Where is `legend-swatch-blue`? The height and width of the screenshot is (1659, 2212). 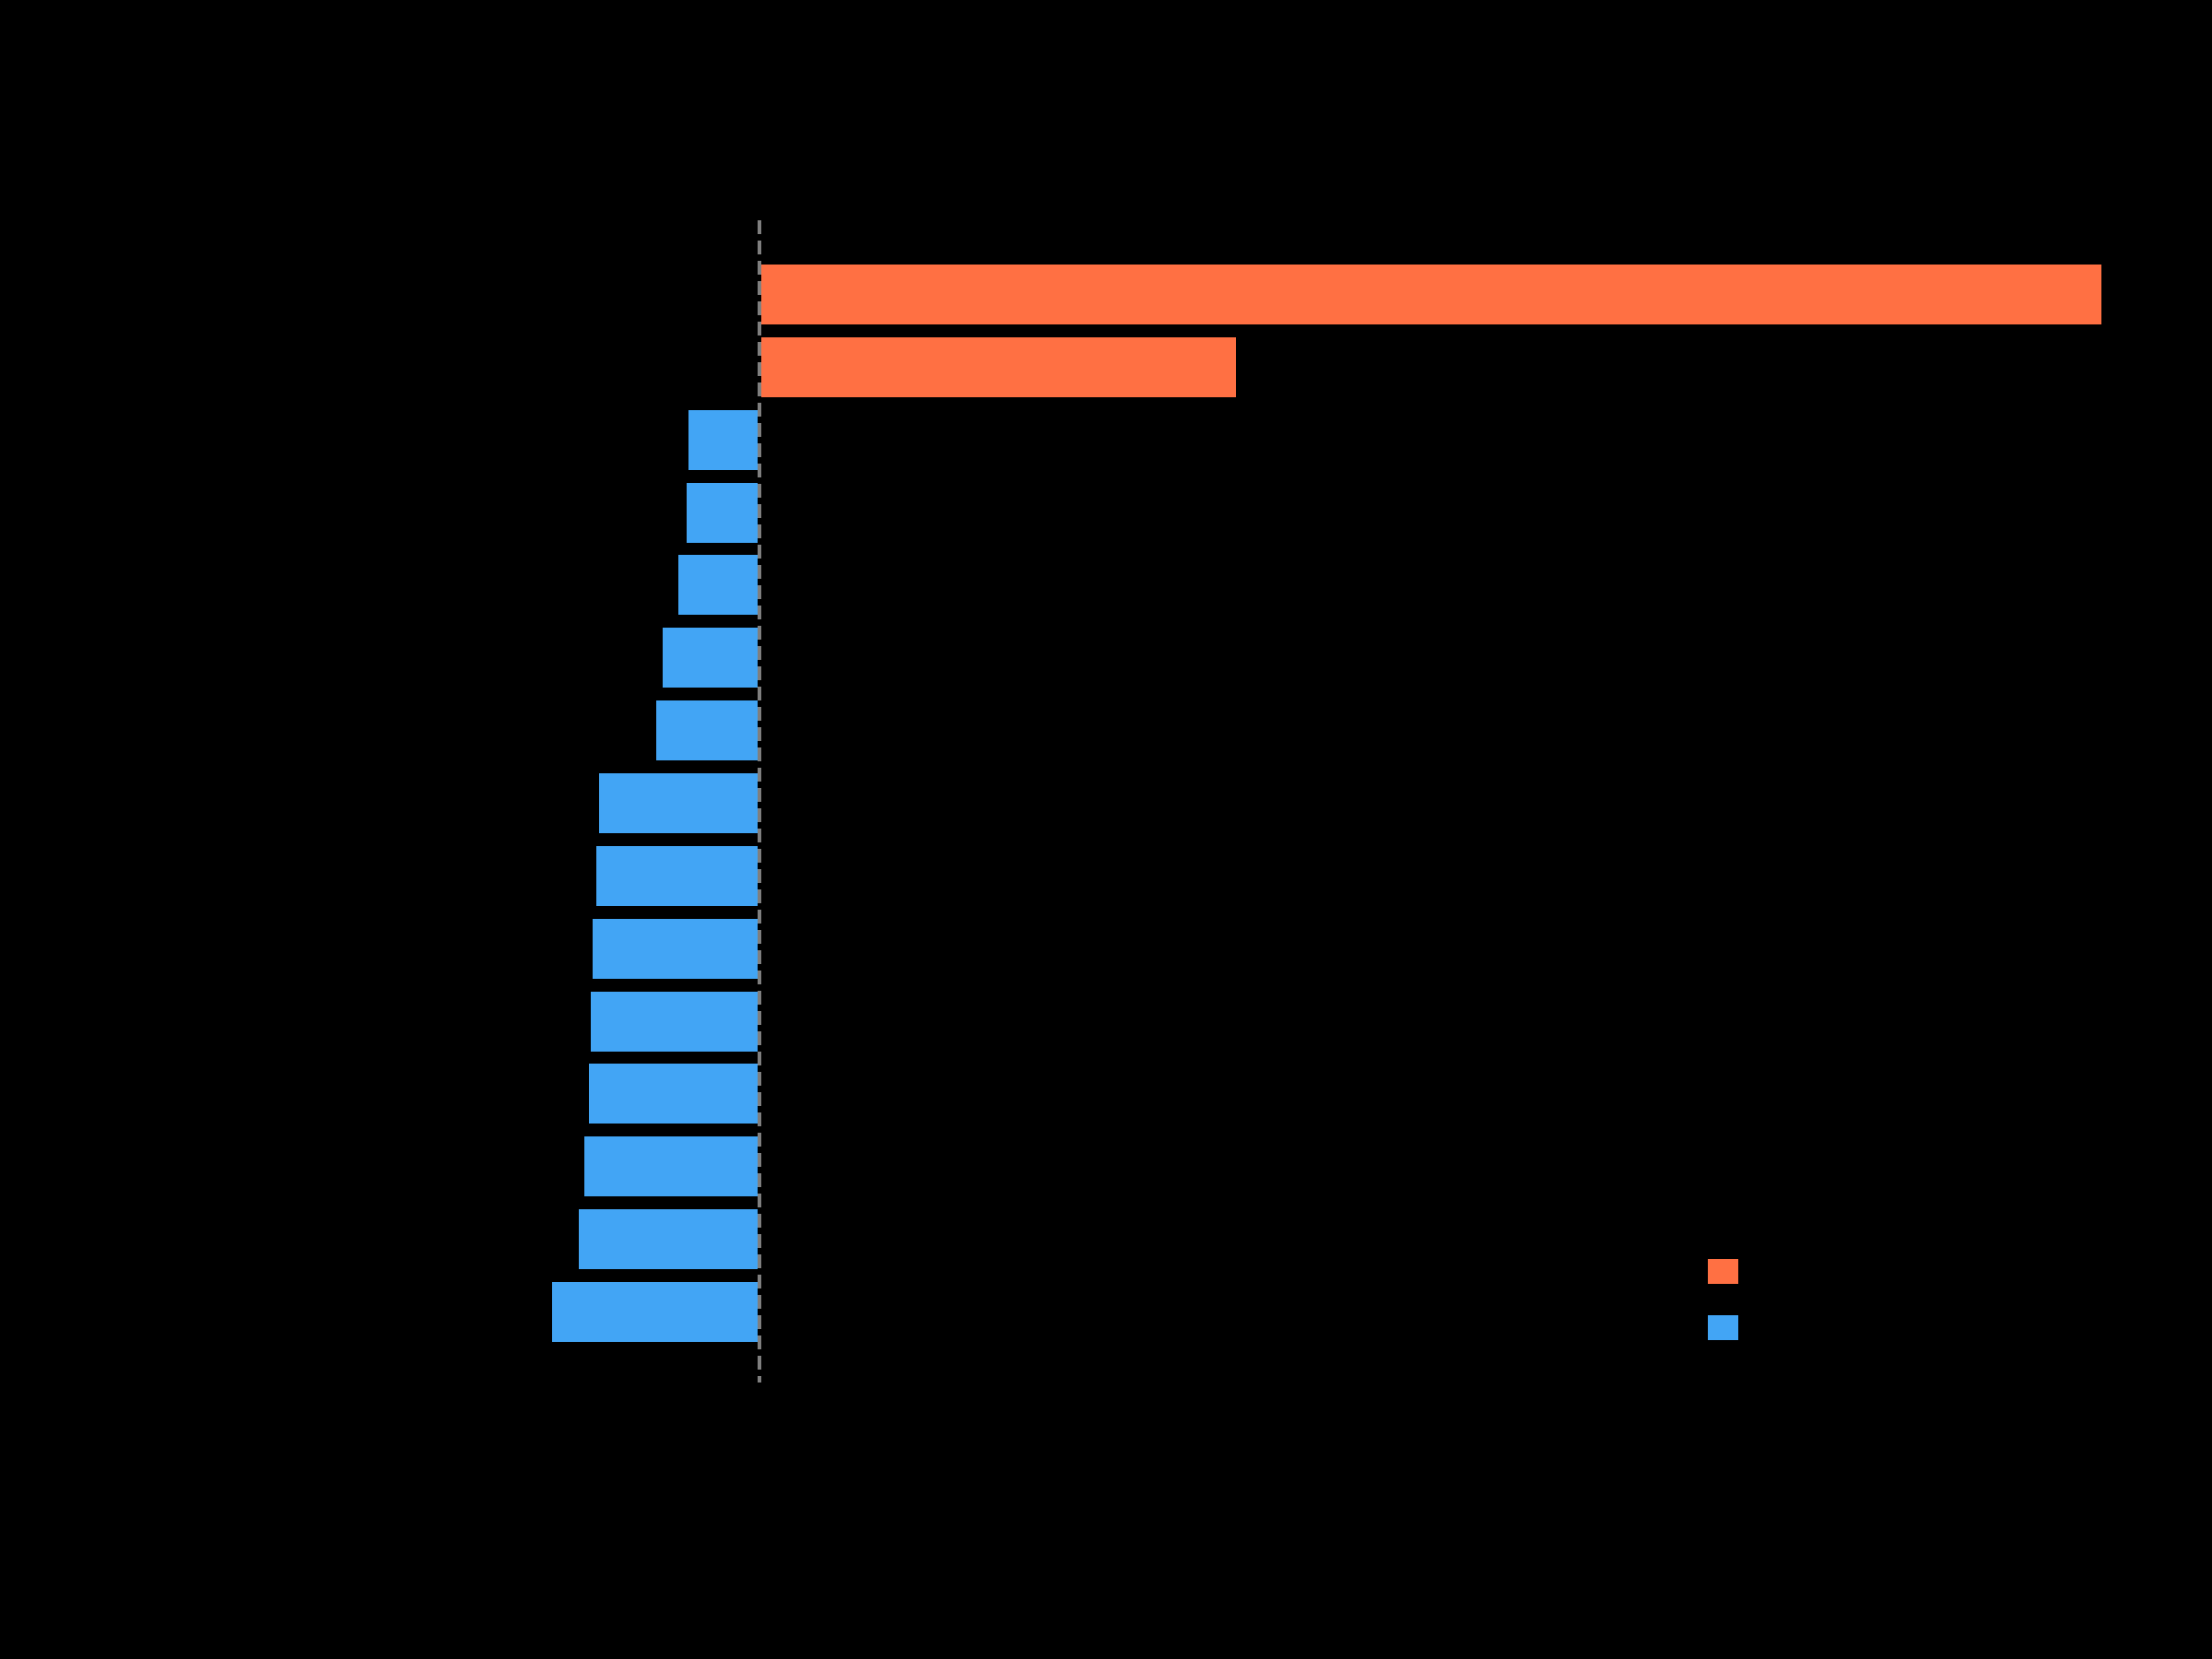
legend-swatch-blue is located at coordinates (1723, 1327).